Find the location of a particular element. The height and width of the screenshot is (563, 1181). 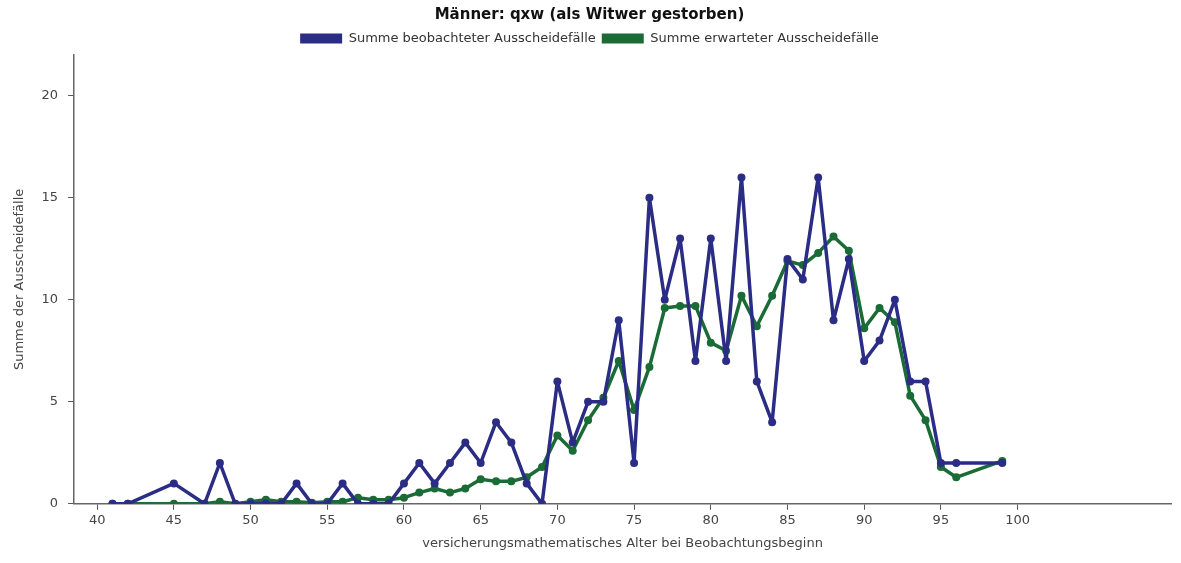

x-tick-label: 80 is located at coordinates (711, 519).